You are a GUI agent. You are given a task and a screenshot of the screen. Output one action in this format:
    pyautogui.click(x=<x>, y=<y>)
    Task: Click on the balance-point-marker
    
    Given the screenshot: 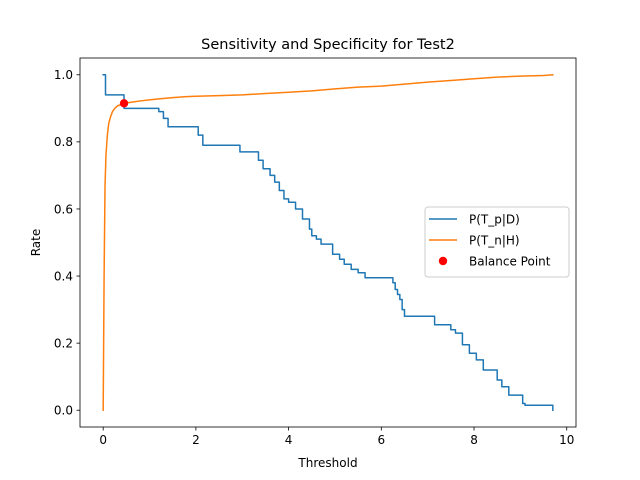 What is the action you would take?
    pyautogui.click(x=124, y=103)
    